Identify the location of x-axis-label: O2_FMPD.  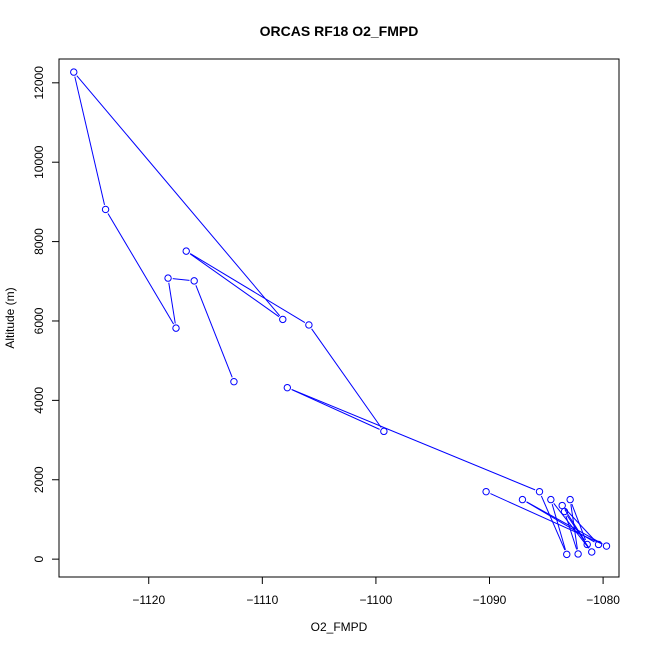
(339, 627).